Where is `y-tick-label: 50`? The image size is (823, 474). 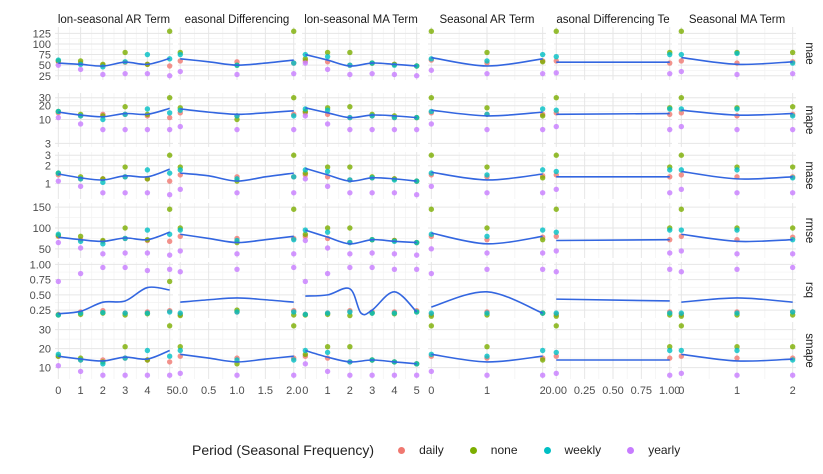
y-tick-label: 50 is located at coordinates (45, 66).